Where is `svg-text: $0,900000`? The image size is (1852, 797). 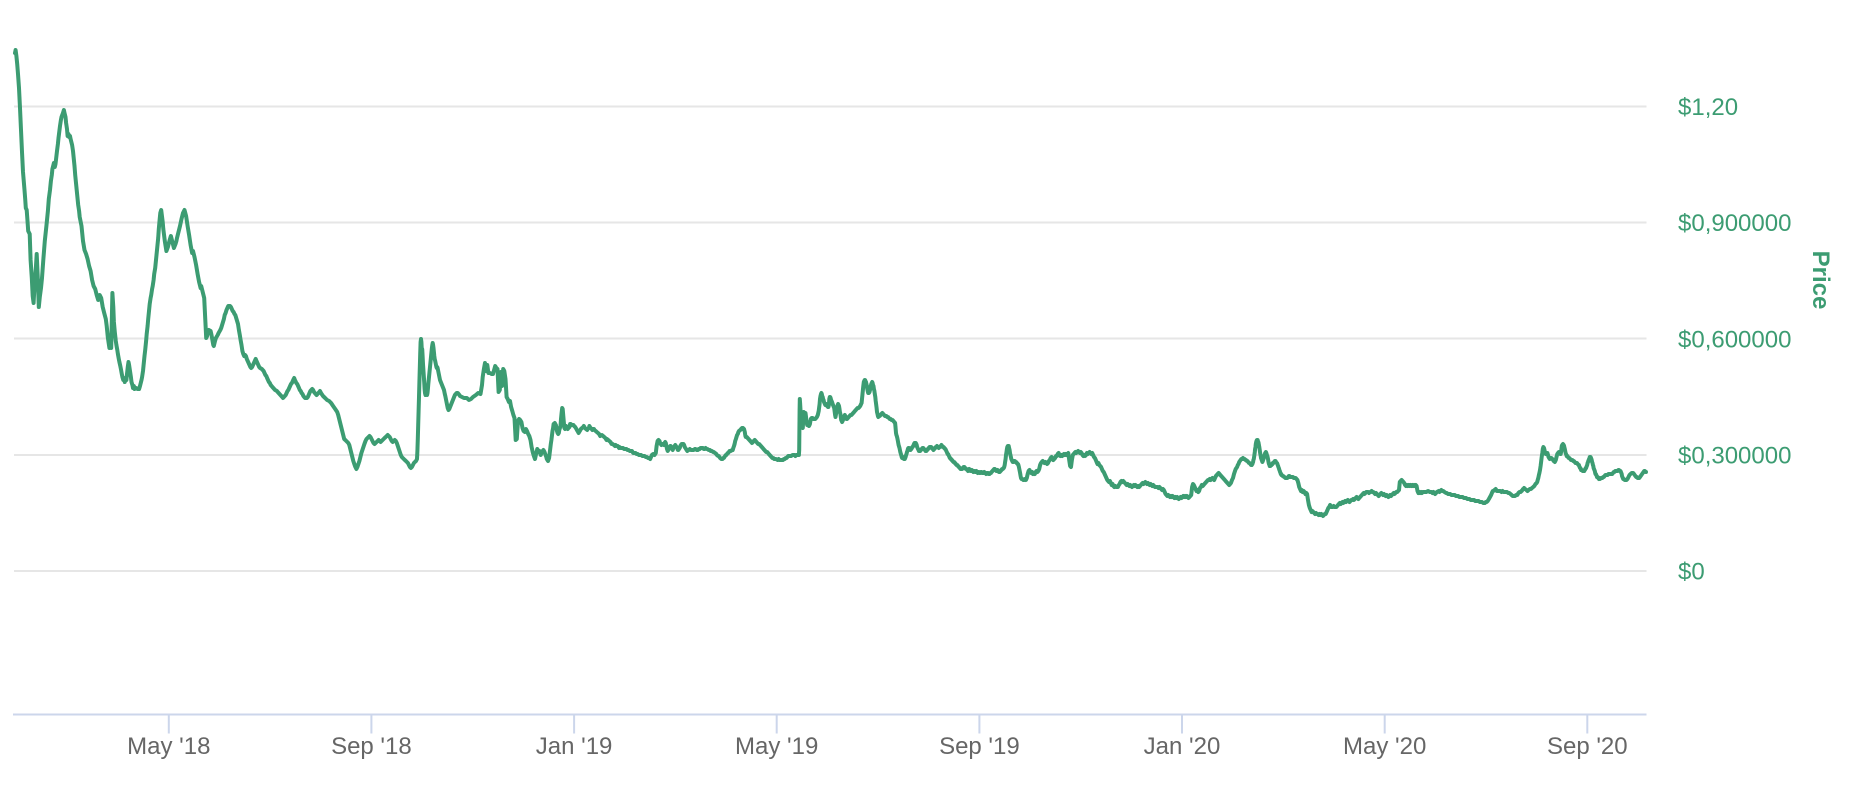
svg-text: $0,900000 is located at coordinates (1734, 223).